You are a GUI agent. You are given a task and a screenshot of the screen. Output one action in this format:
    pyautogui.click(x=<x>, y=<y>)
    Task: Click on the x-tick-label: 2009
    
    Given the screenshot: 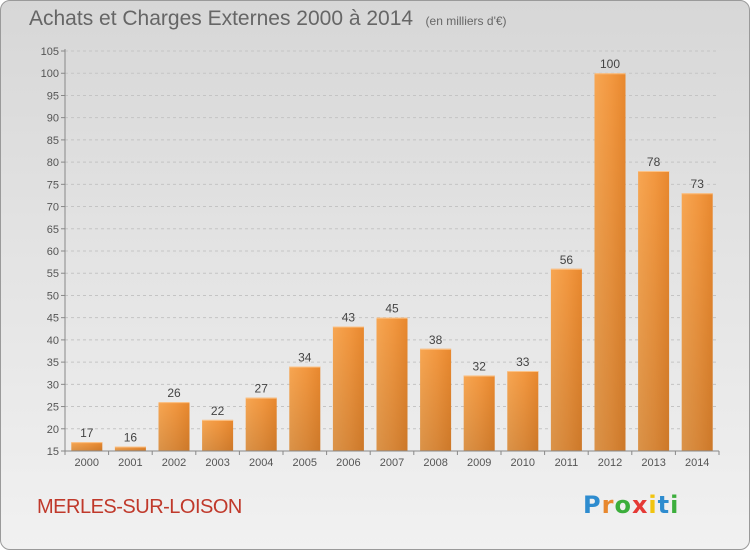 What is the action you would take?
    pyautogui.click(x=479, y=463)
    